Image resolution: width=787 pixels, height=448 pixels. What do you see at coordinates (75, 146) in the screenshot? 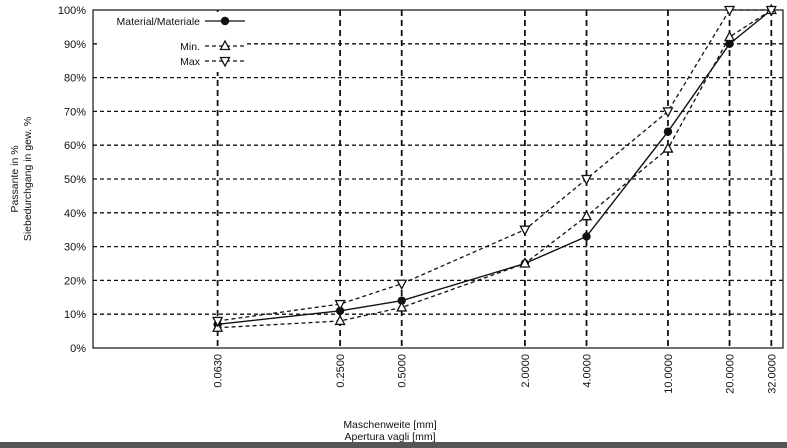
I see `y-tick-label: 60%` at bounding box center [75, 146].